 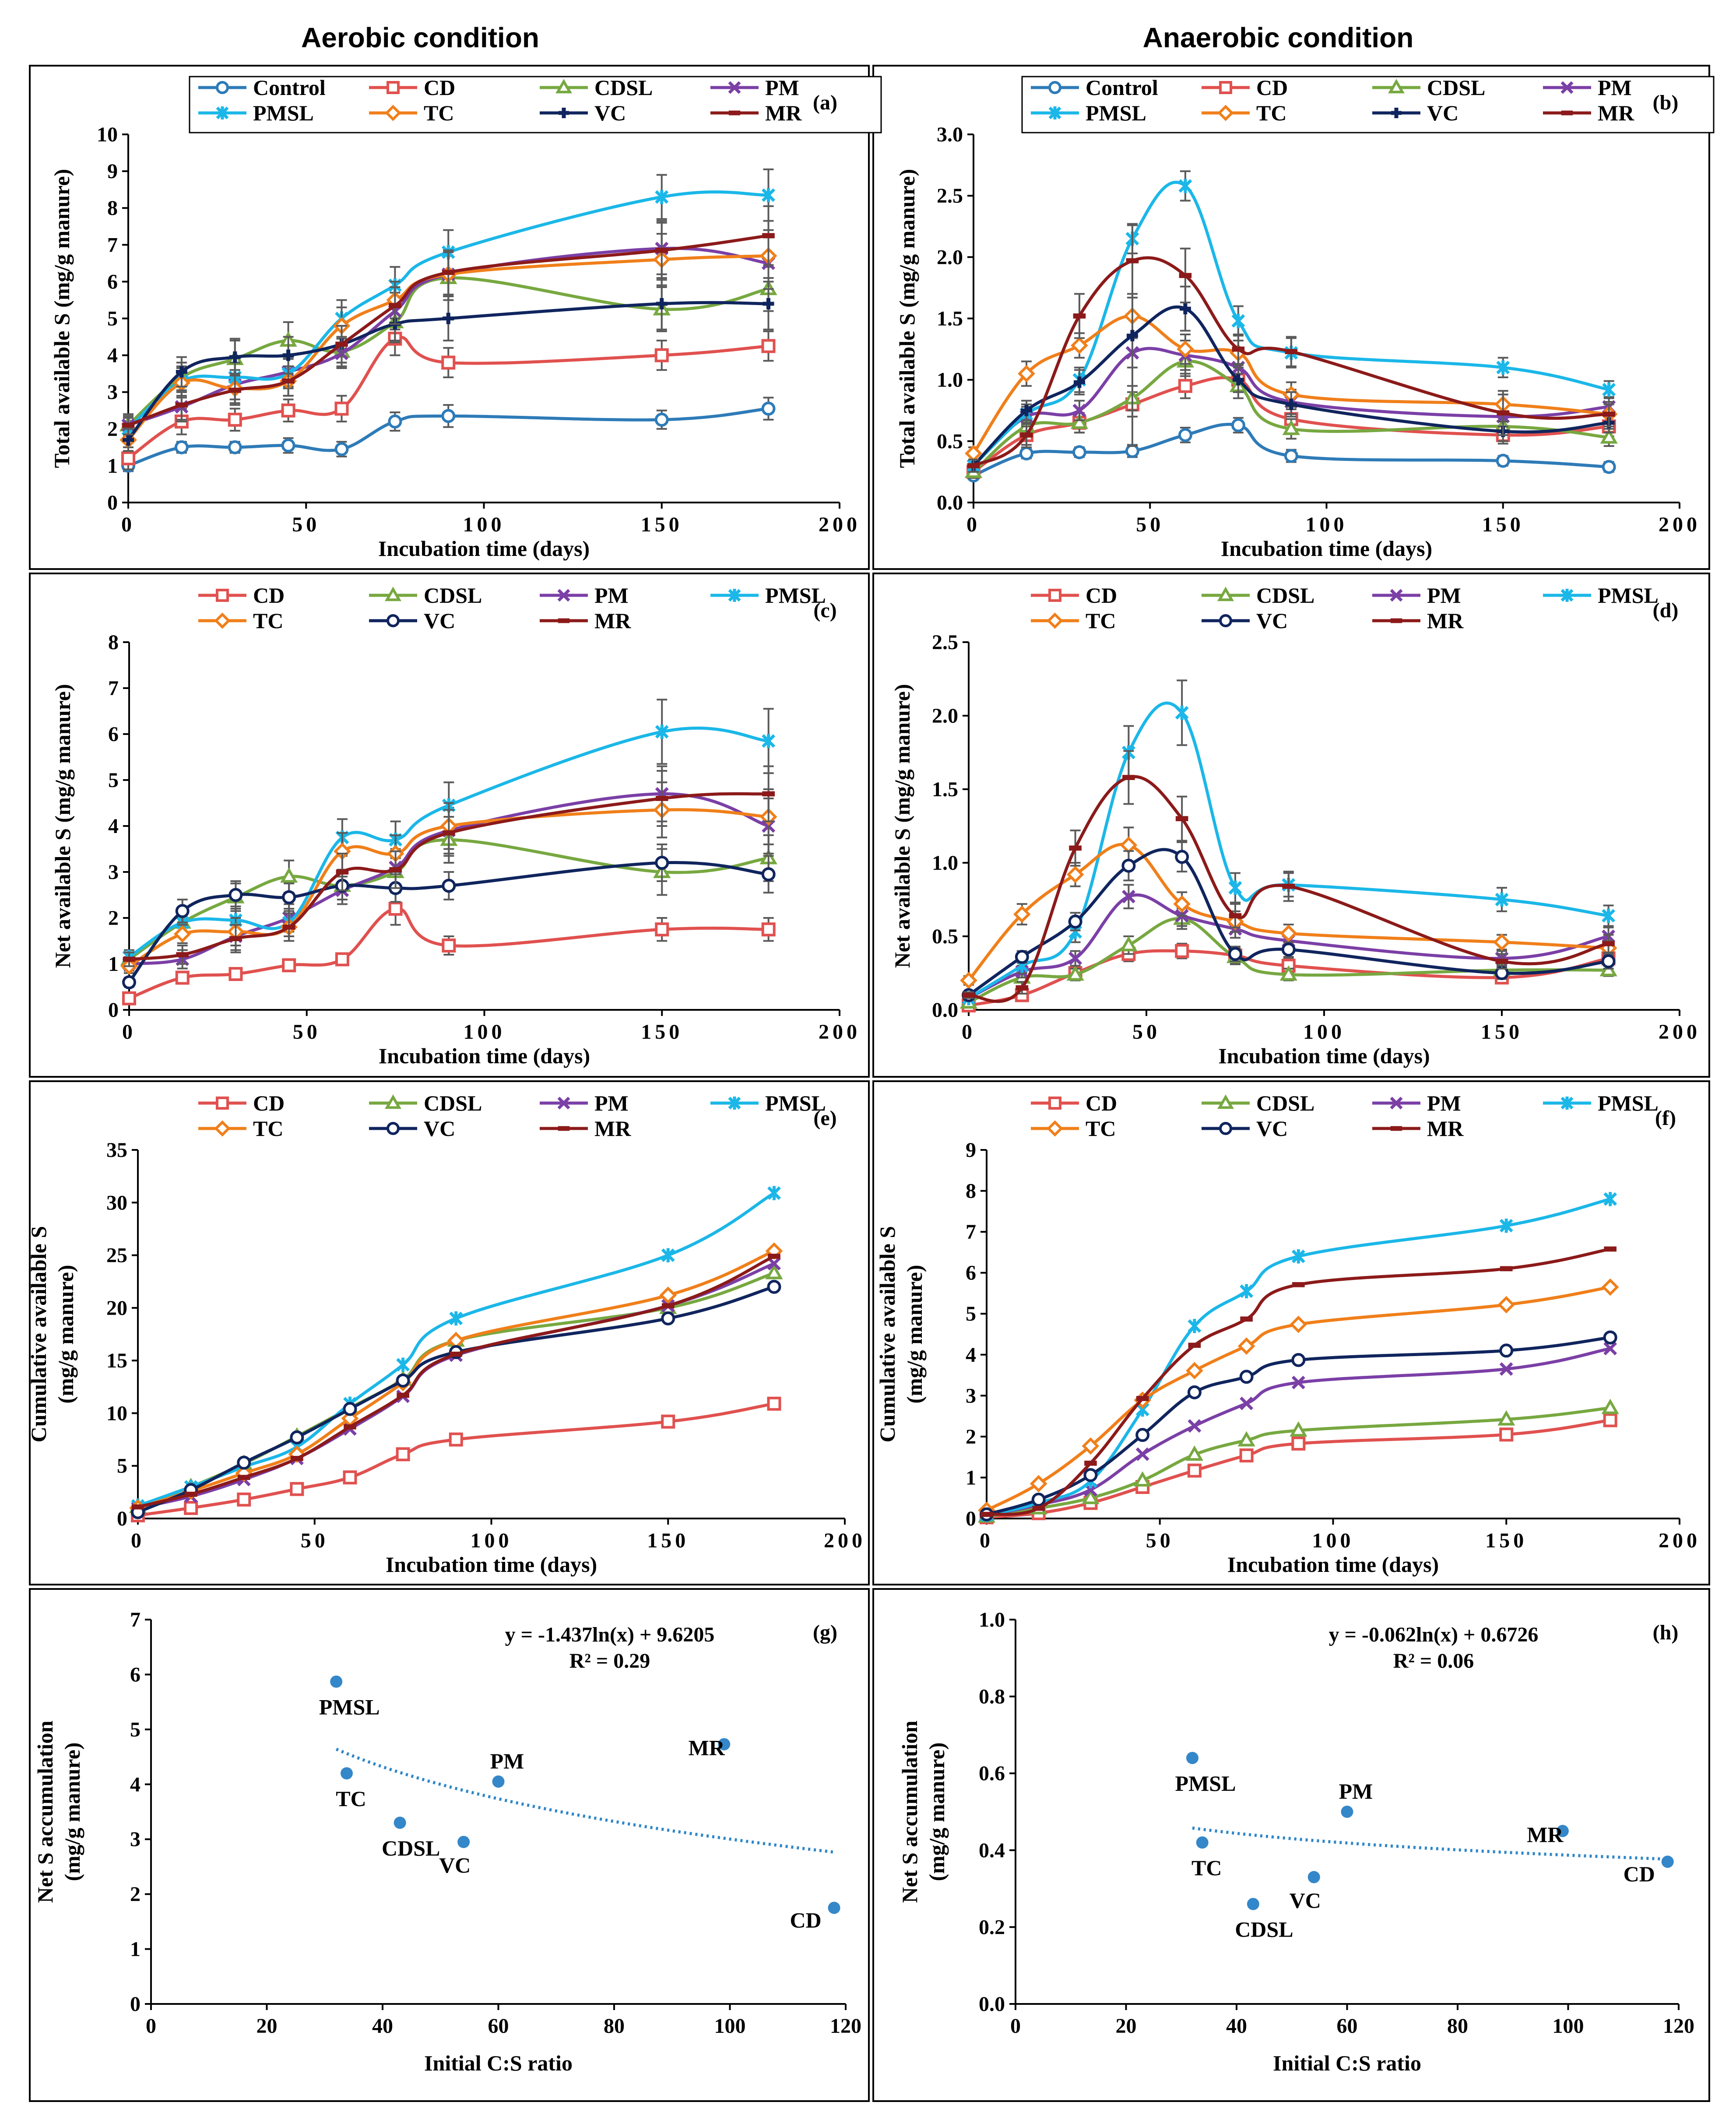 I want to click on series-vc, so click(x=1289, y=921).